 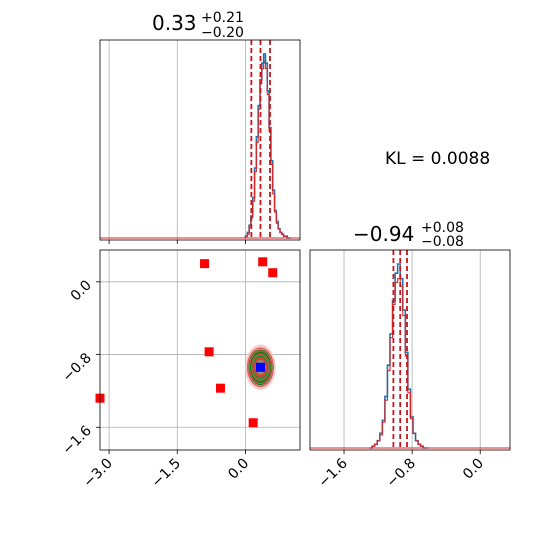 I want to click on hist-param2-ticks: −1.6 −0.8 0.0, so click(x=401, y=470).